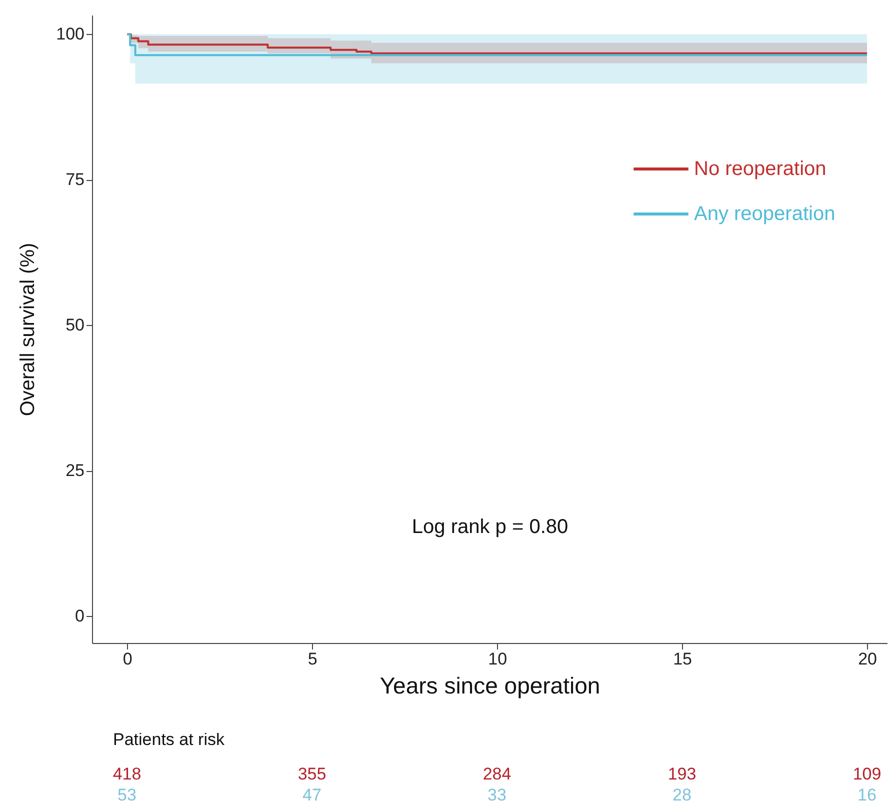  Describe the element at coordinates (127, 774) in the screenshot. I see `text: 418` at that location.